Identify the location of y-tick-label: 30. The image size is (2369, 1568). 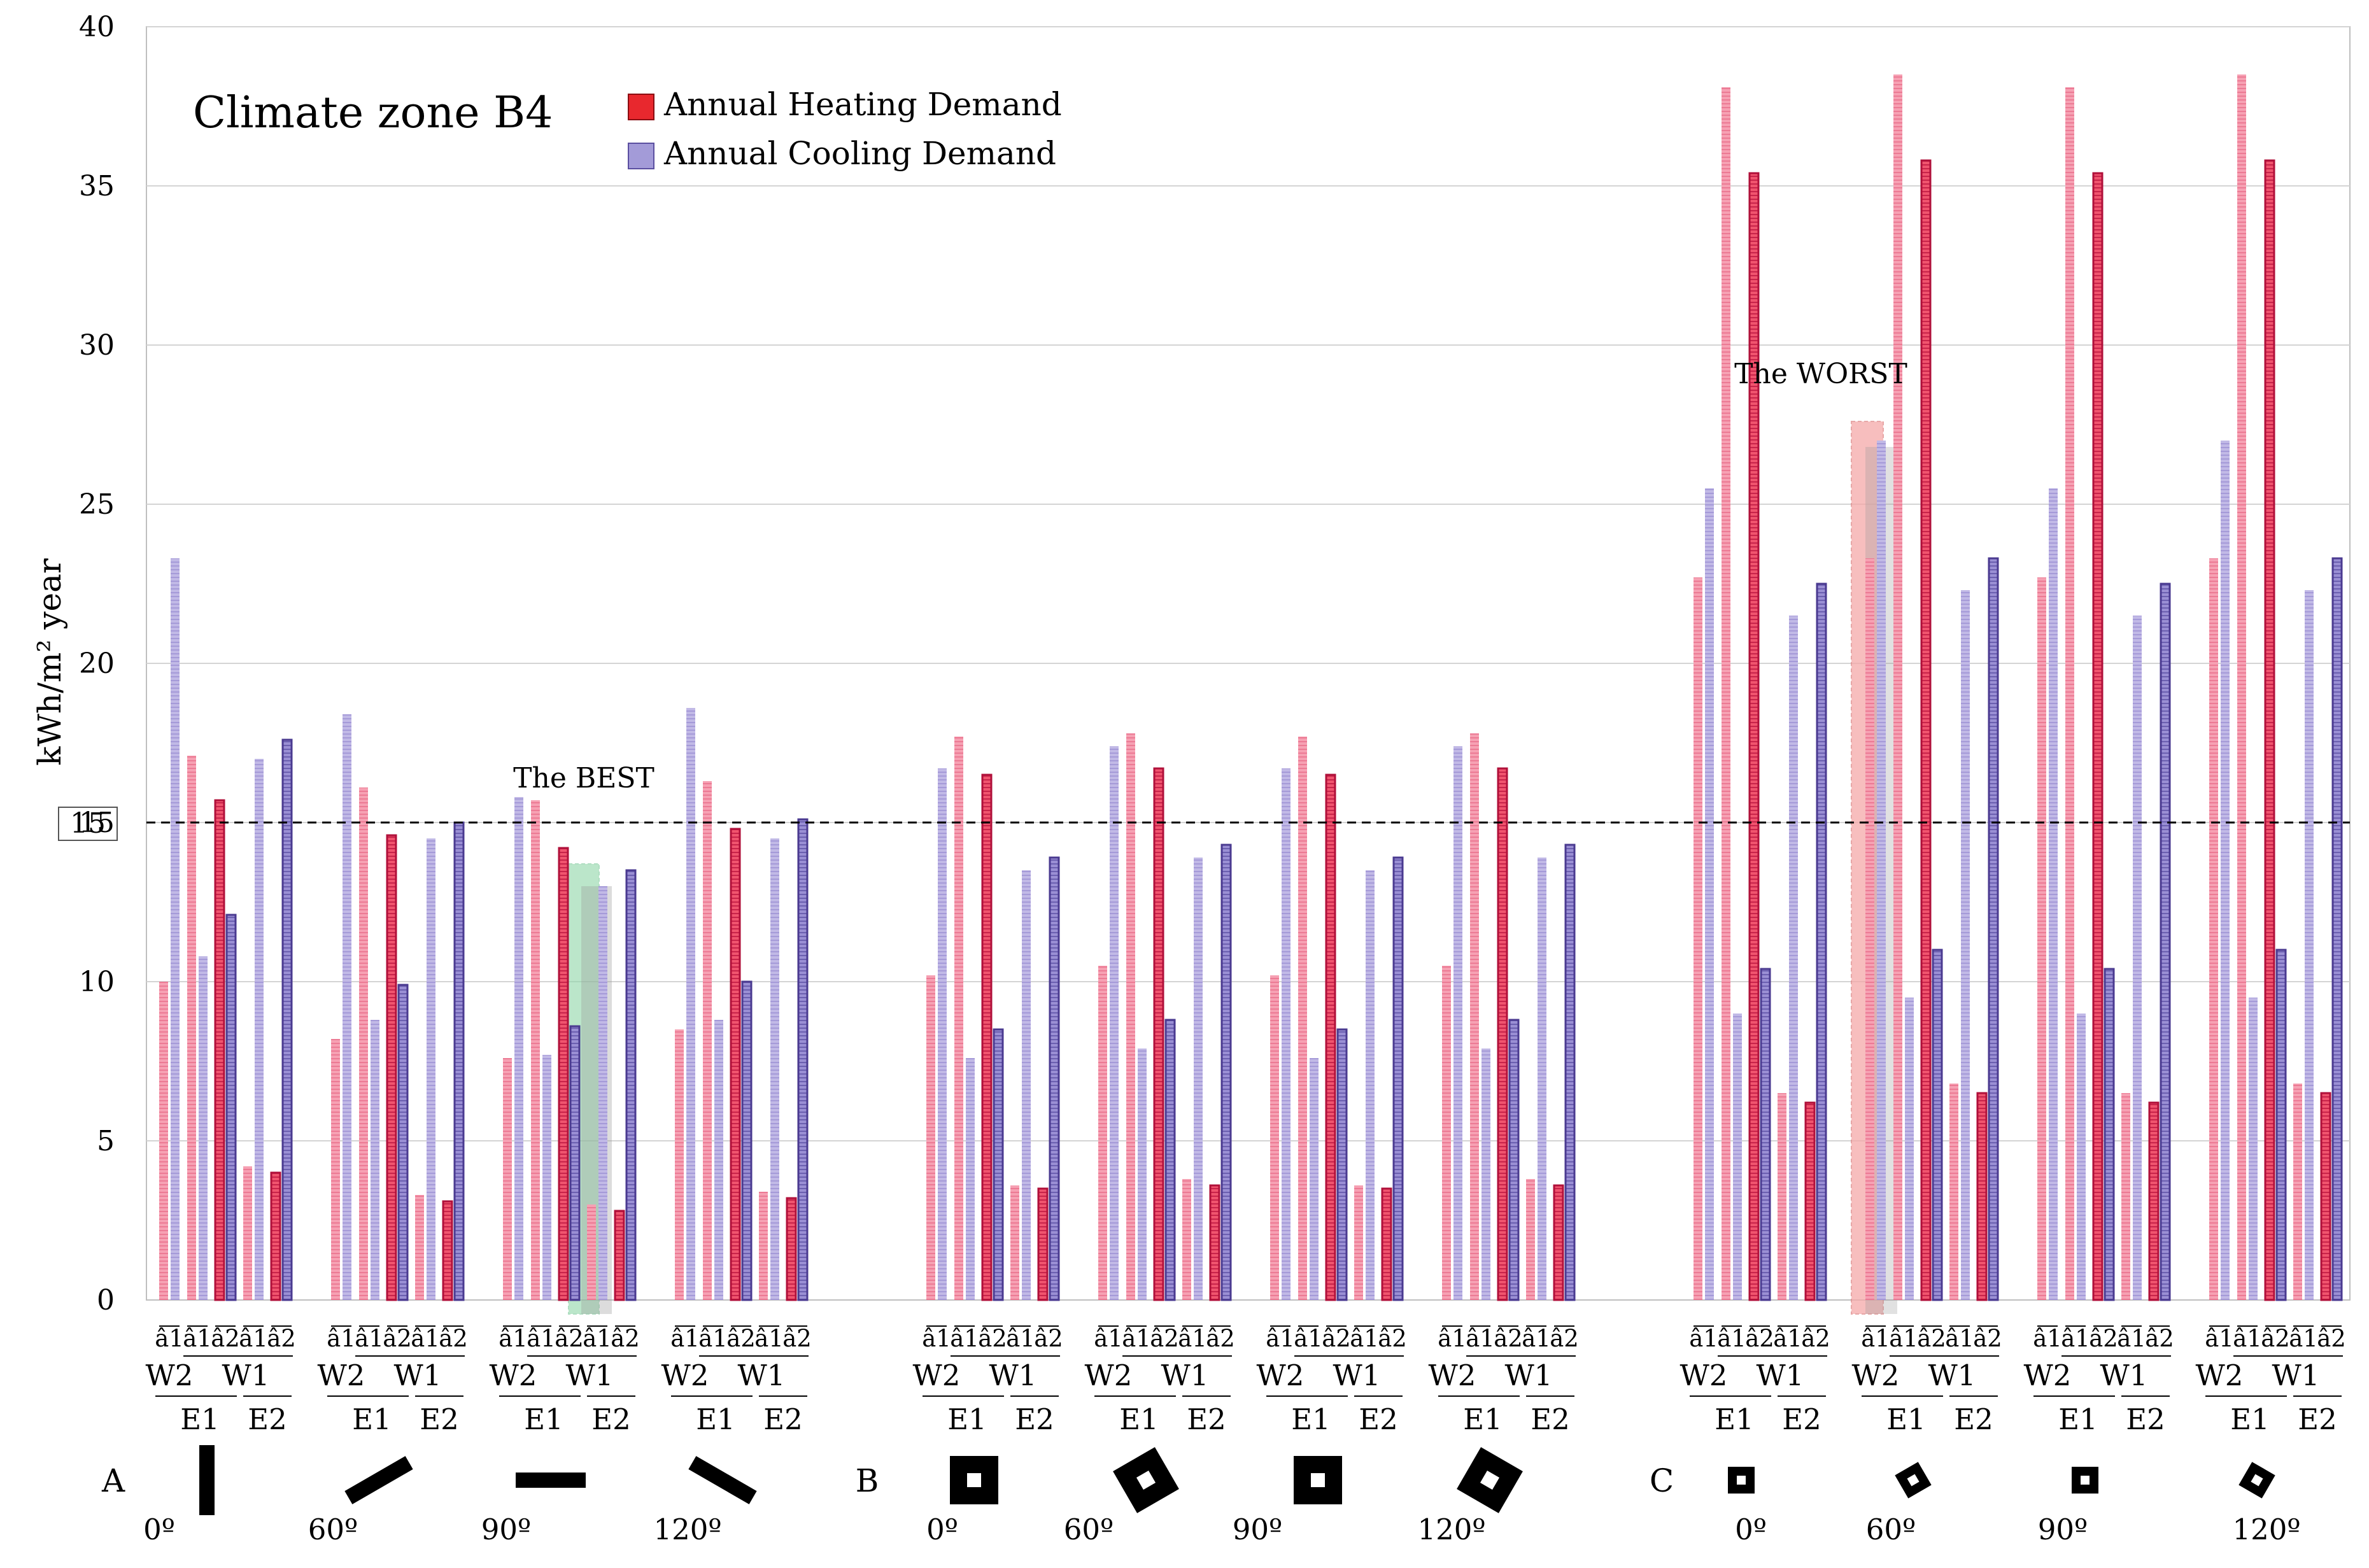
(97, 345).